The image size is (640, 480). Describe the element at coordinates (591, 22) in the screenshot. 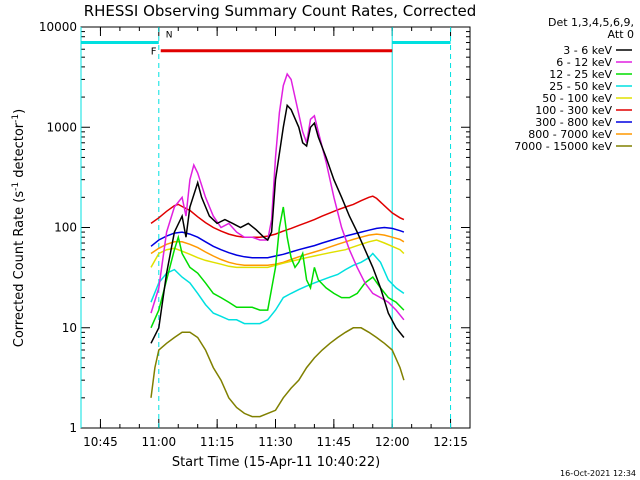

I see `legend-title-line-1: Det 1,3,4,5,6,9,` at that location.